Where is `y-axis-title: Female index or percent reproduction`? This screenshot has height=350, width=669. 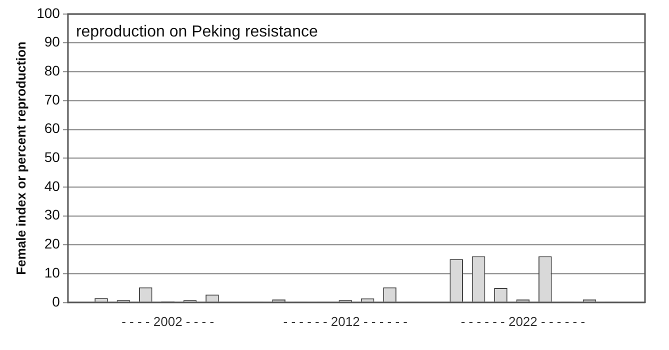 y-axis-title: Female index or percent reproduction is located at coordinates (20, 158).